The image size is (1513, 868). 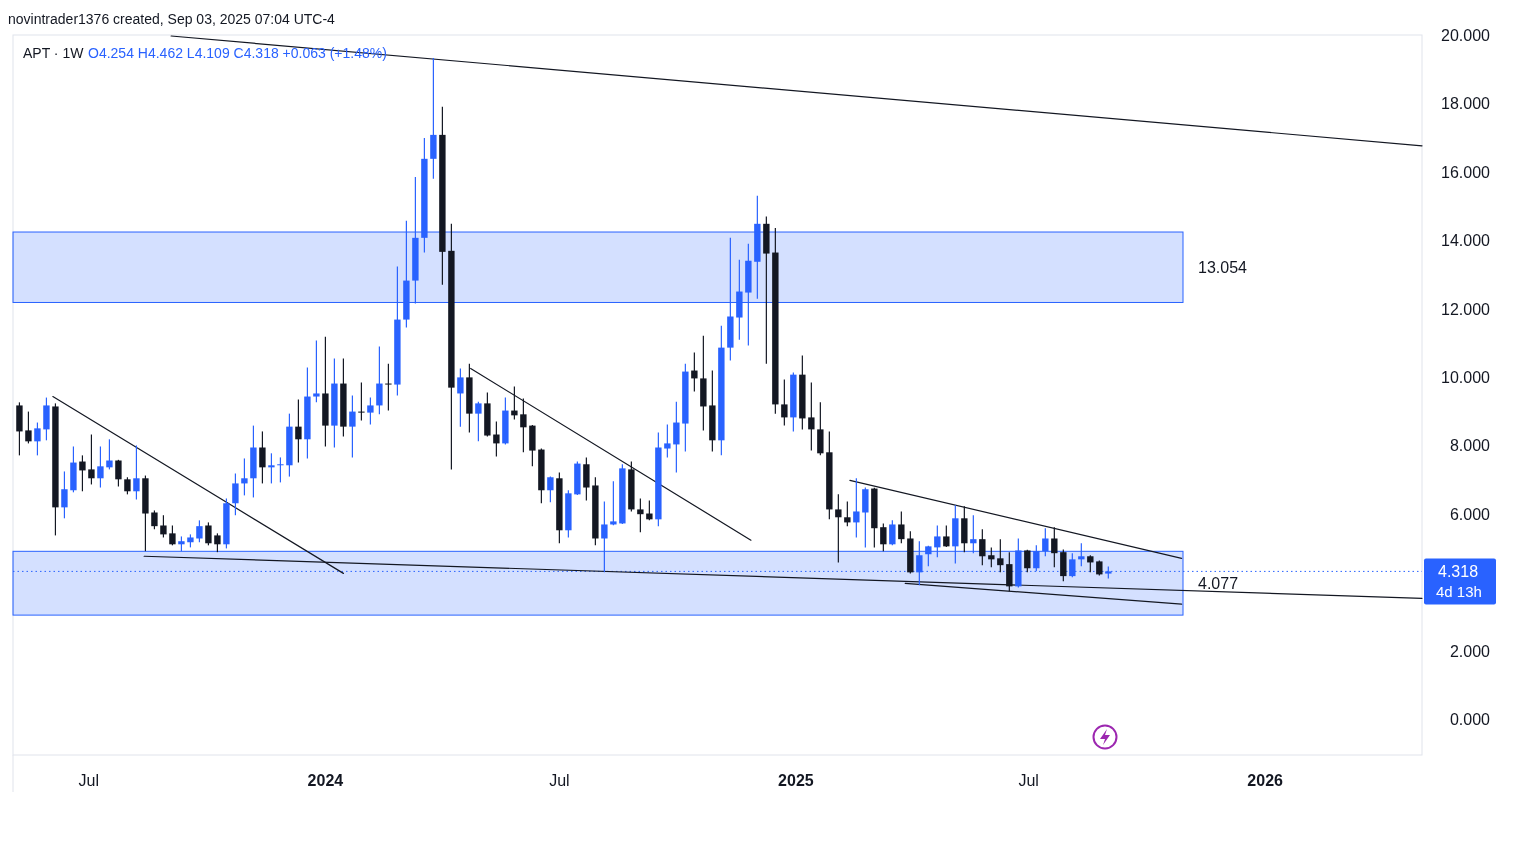 I want to click on text: APT · 1W, so click(x=54, y=53).